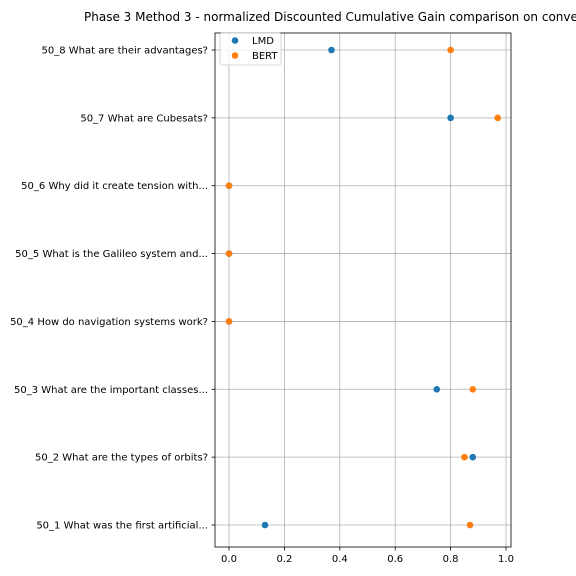 The image size is (576, 576). What do you see at coordinates (144, 118) in the screenshot?
I see `category-label: 50_7 What are Cubesats?` at bounding box center [144, 118].